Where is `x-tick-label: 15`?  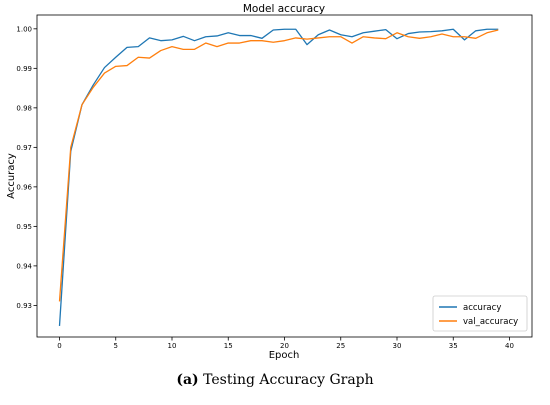 x-tick-label: 15 is located at coordinates (228, 346).